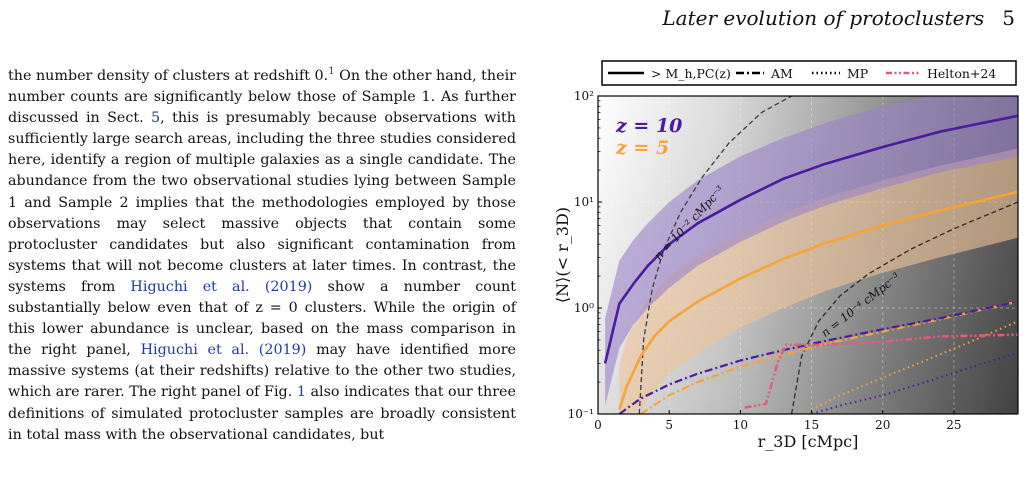  Describe the element at coordinates (823, 18) in the screenshot. I see `running-title: Later evolution of protoclusters` at that location.